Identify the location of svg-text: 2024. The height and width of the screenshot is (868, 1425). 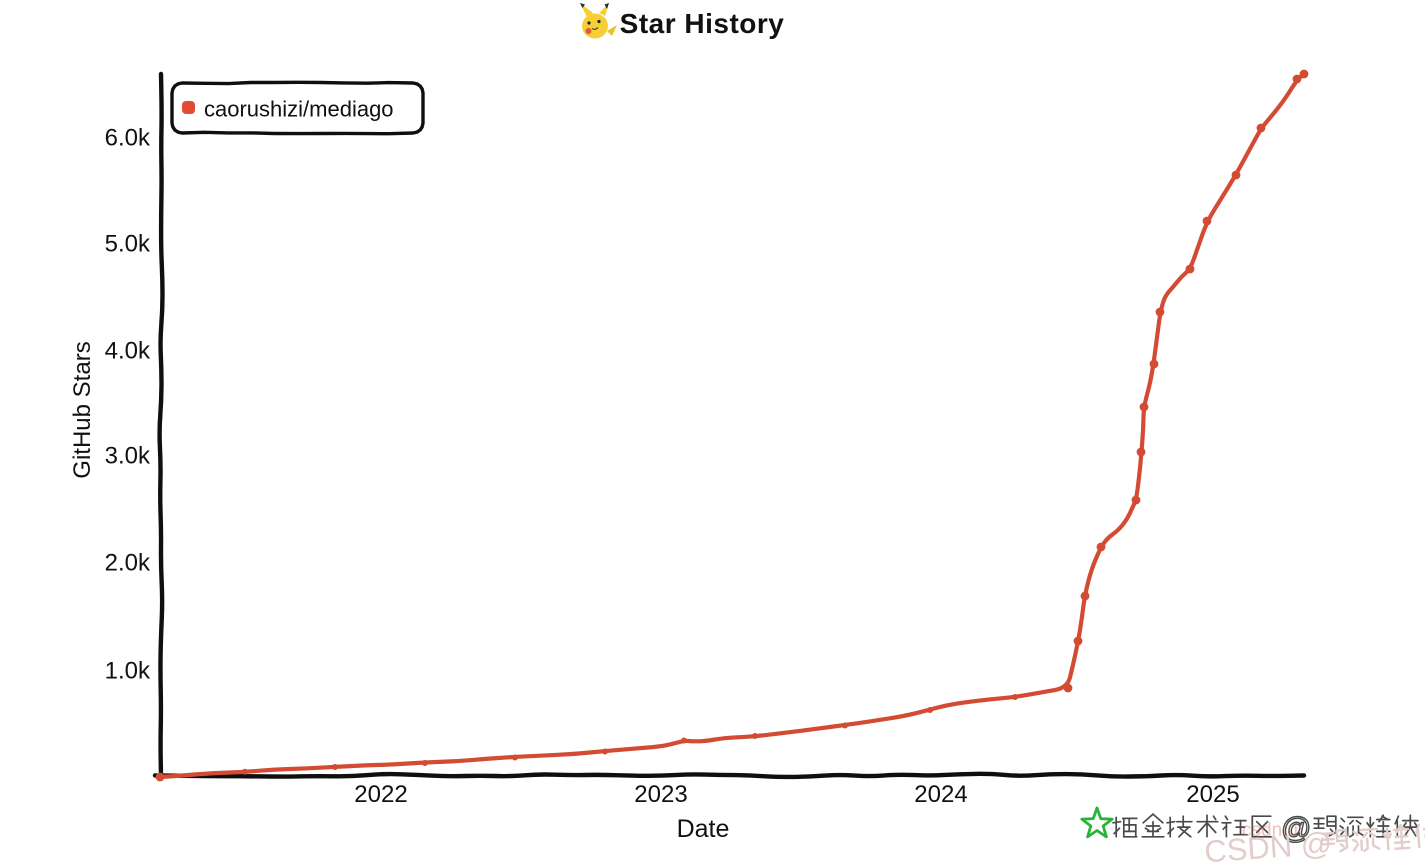
(940, 794).